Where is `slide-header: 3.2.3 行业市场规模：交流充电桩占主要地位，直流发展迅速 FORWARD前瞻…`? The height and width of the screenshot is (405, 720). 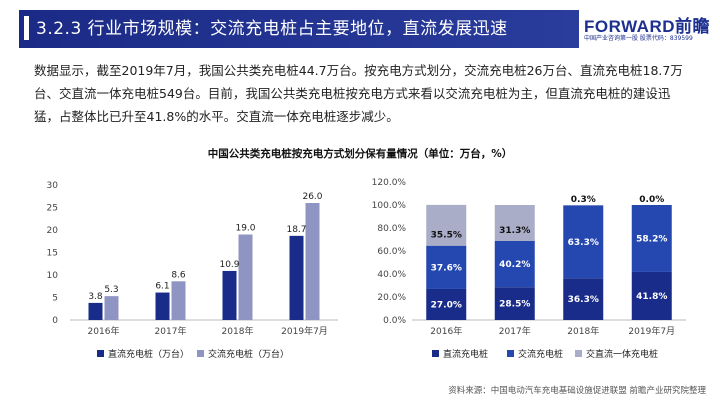
slide-header: 3.2.3 行业市场规模：交流充电桩占主要地位，直流发展迅速 FORWARD前瞻… is located at coordinates (360, 25).